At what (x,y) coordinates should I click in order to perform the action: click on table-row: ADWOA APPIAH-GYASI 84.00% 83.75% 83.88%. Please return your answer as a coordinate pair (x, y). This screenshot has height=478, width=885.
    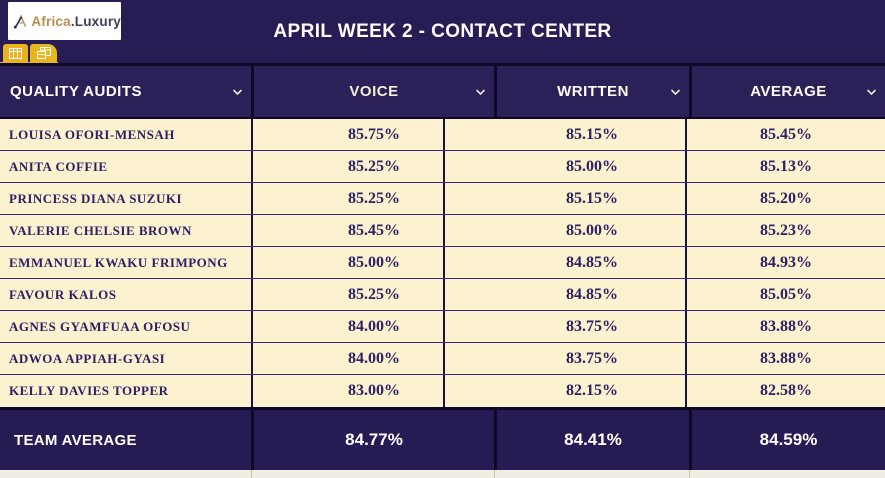
    Looking at the image, I should click on (442, 359).